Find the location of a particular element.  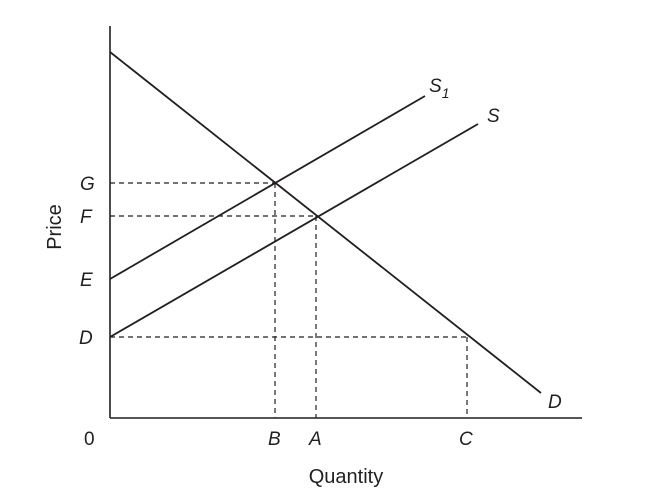

x-tick-b: B is located at coordinates (274, 439).